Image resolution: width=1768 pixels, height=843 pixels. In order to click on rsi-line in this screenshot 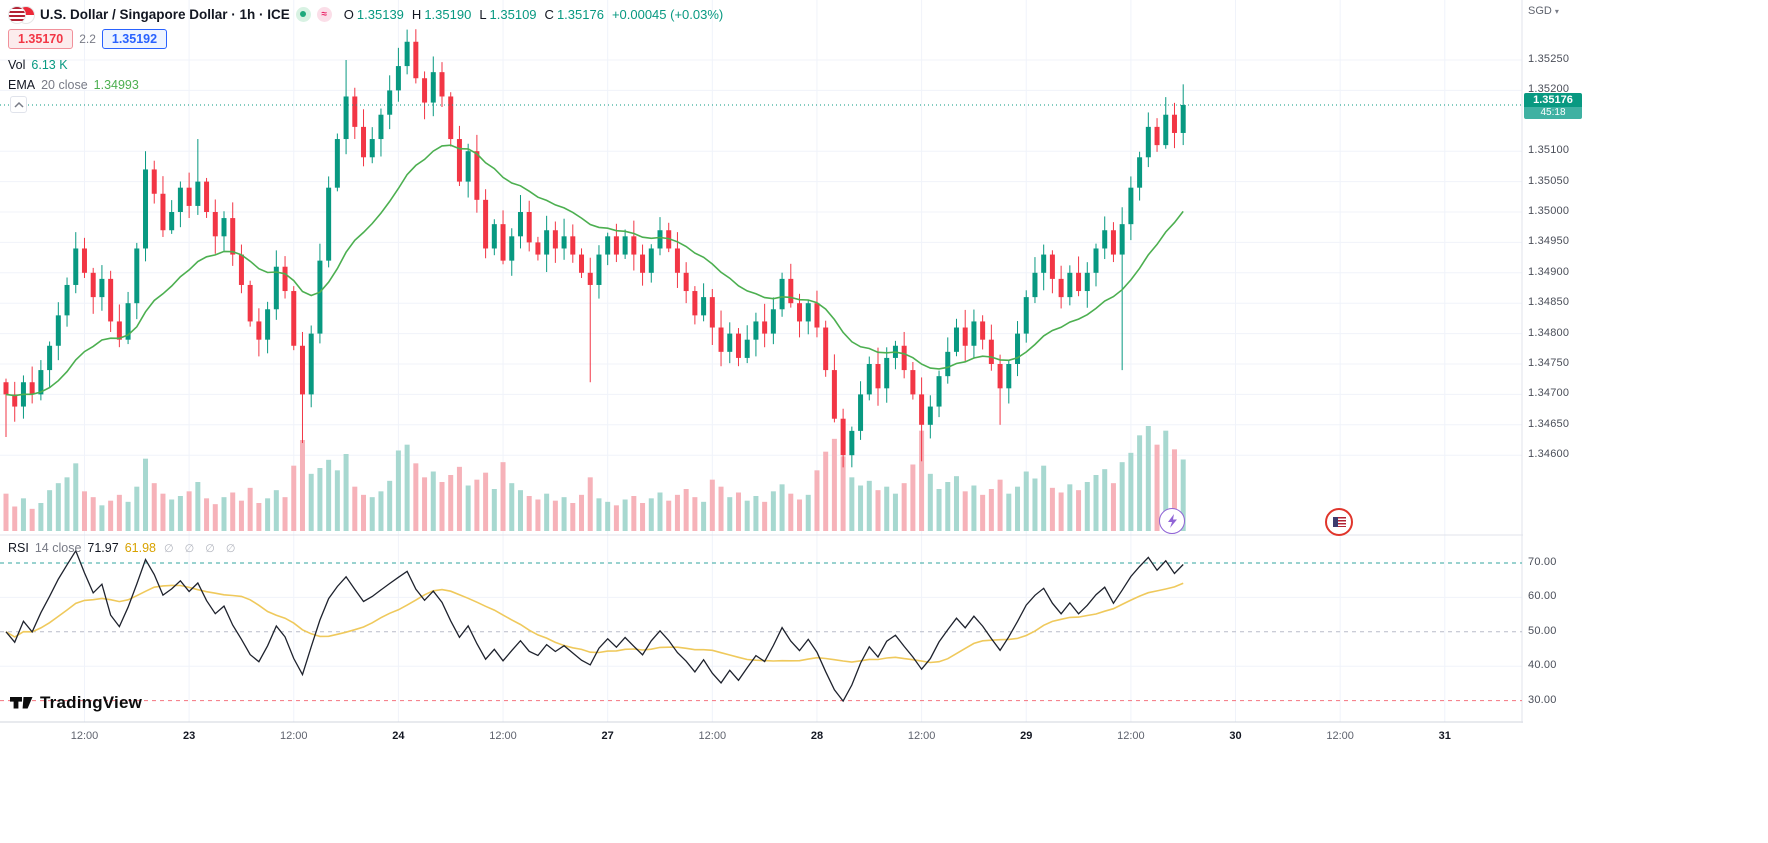, I will do `click(594, 626)`.